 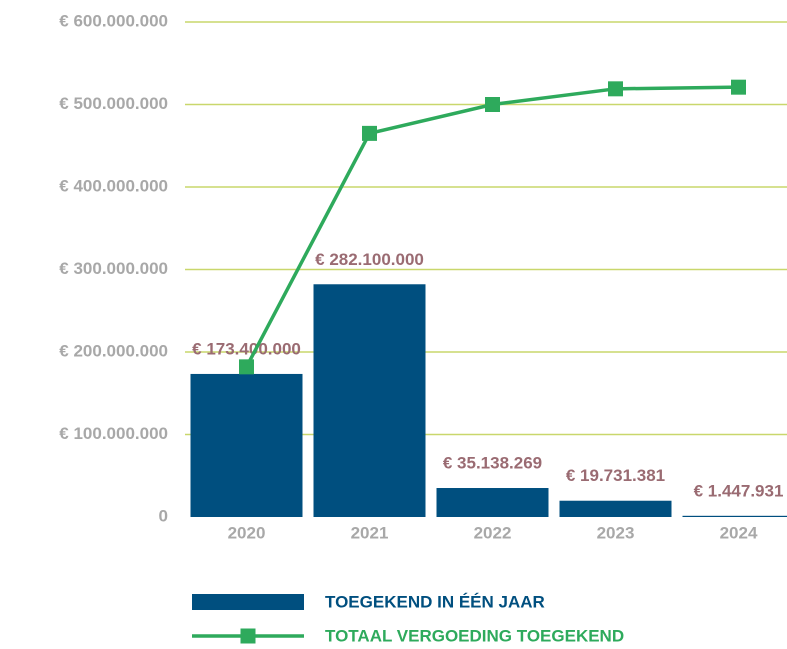 What do you see at coordinates (739, 532) in the screenshot?
I see `x-tick-label: 2024` at bounding box center [739, 532].